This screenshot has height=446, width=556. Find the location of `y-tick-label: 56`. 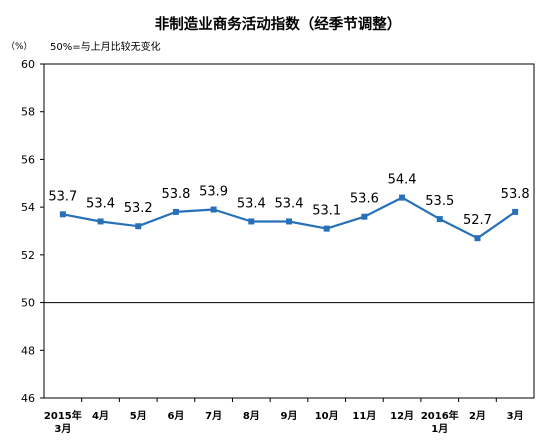

y-tick-label: 56 is located at coordinates (28, 159).